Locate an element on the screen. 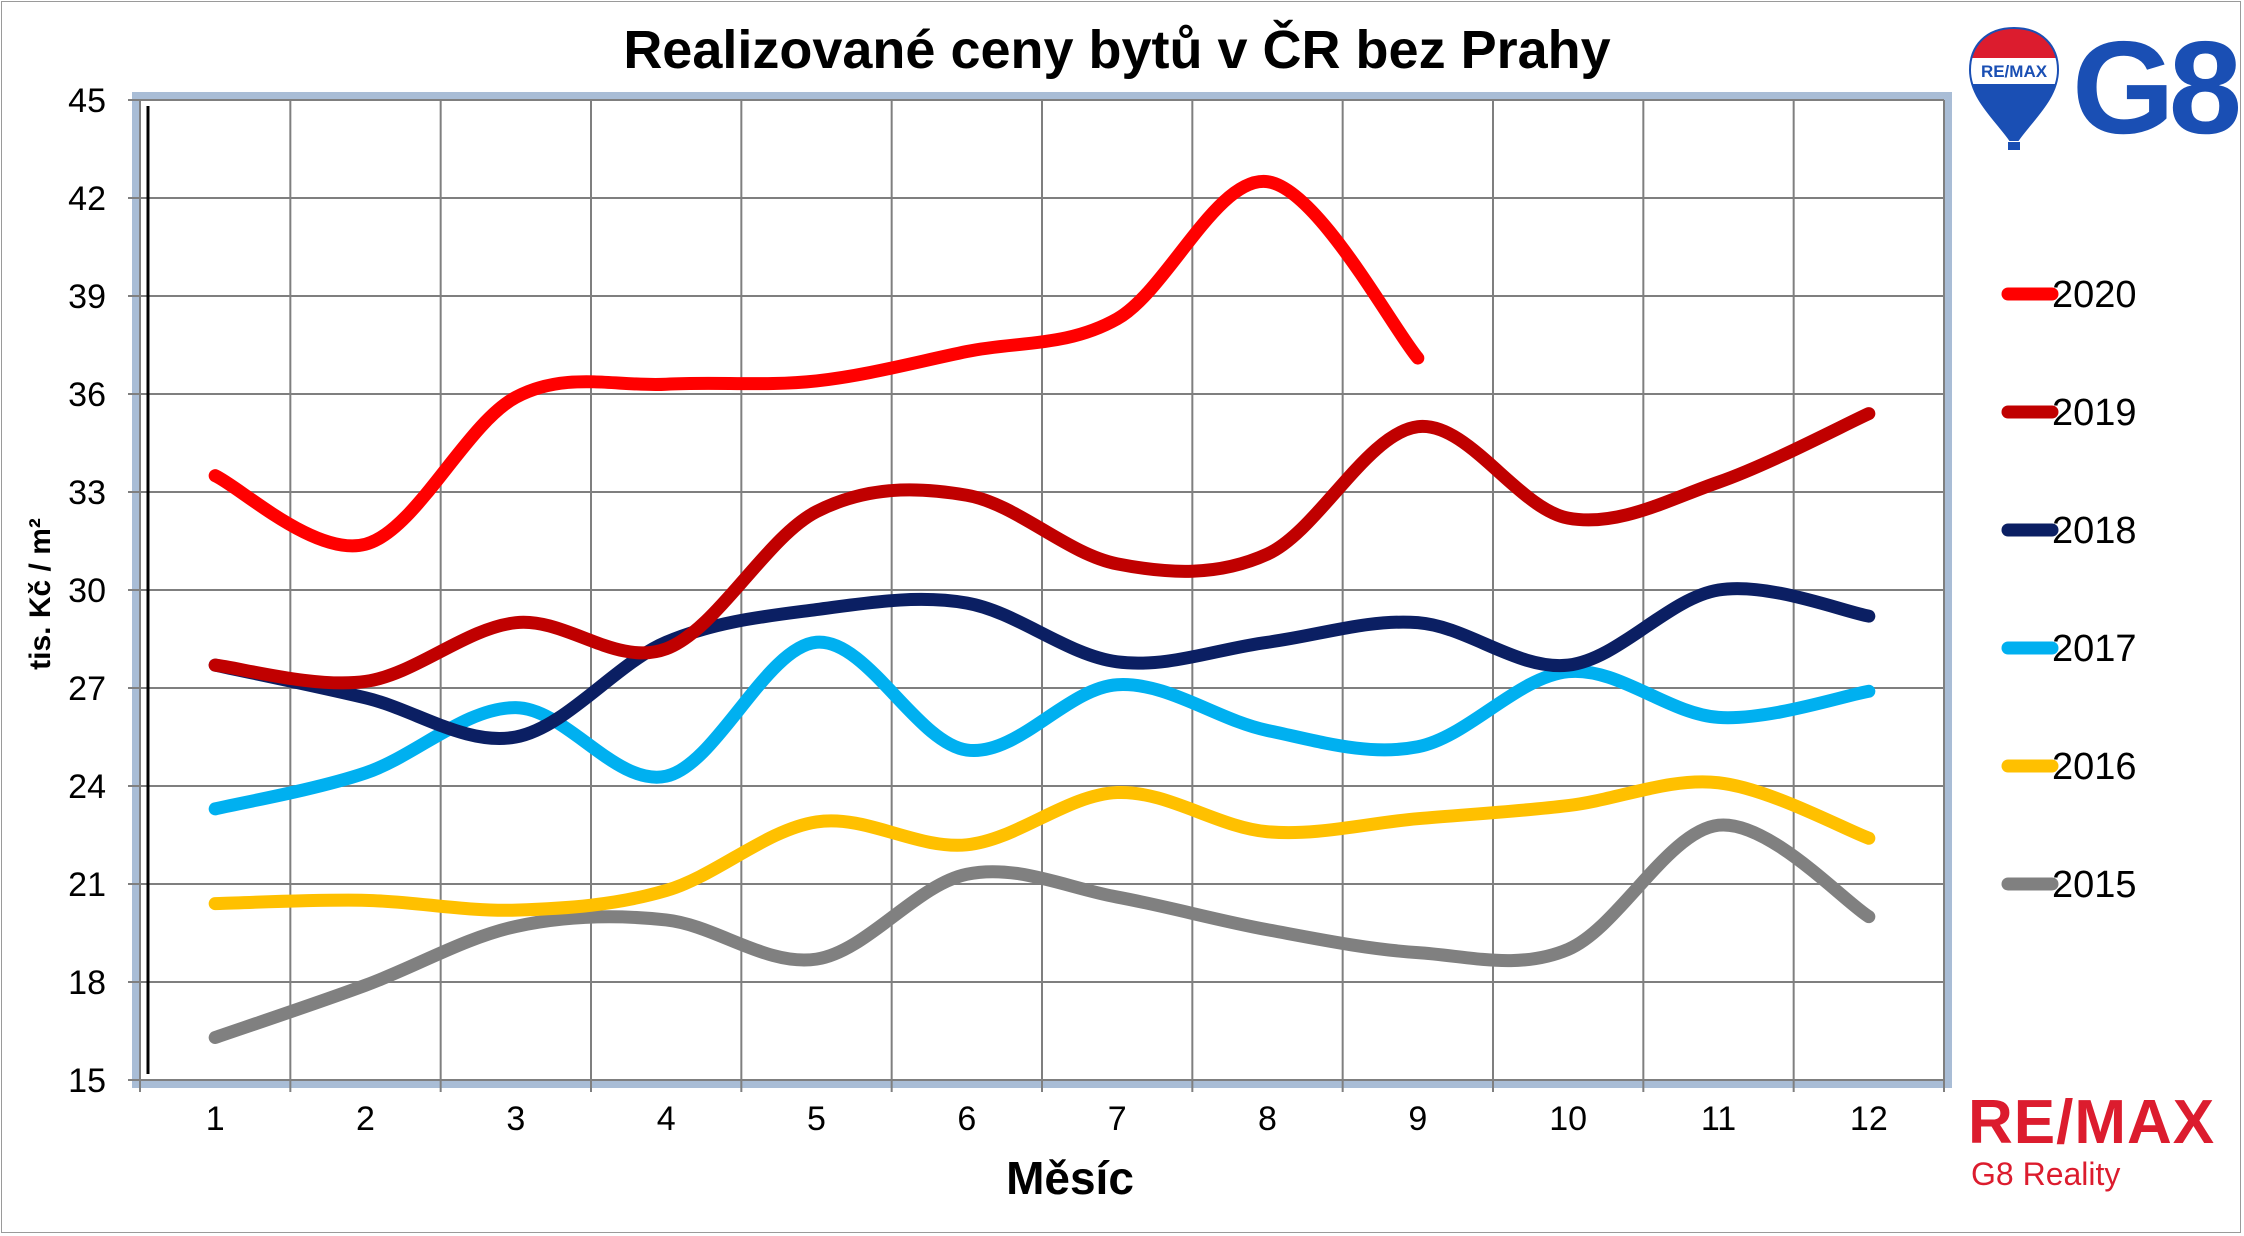 The image size is (2244, 1236). y-tick-label: 45 is located at coordinates (87, 101).